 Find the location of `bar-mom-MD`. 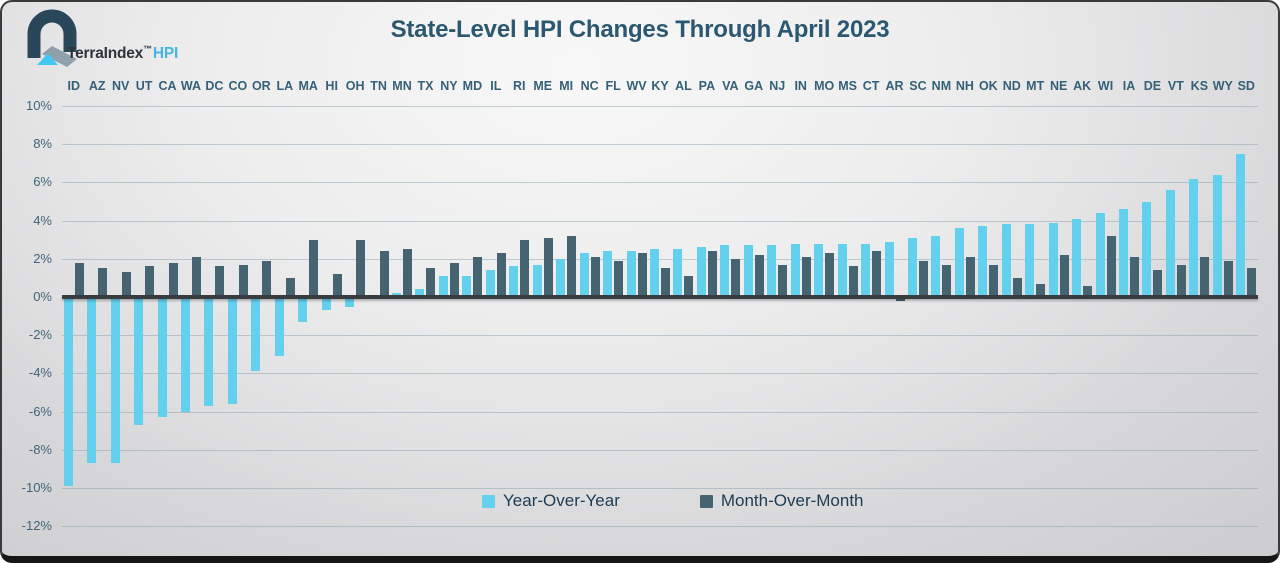

bar-mom-MD is located at coordinates (478, 276).